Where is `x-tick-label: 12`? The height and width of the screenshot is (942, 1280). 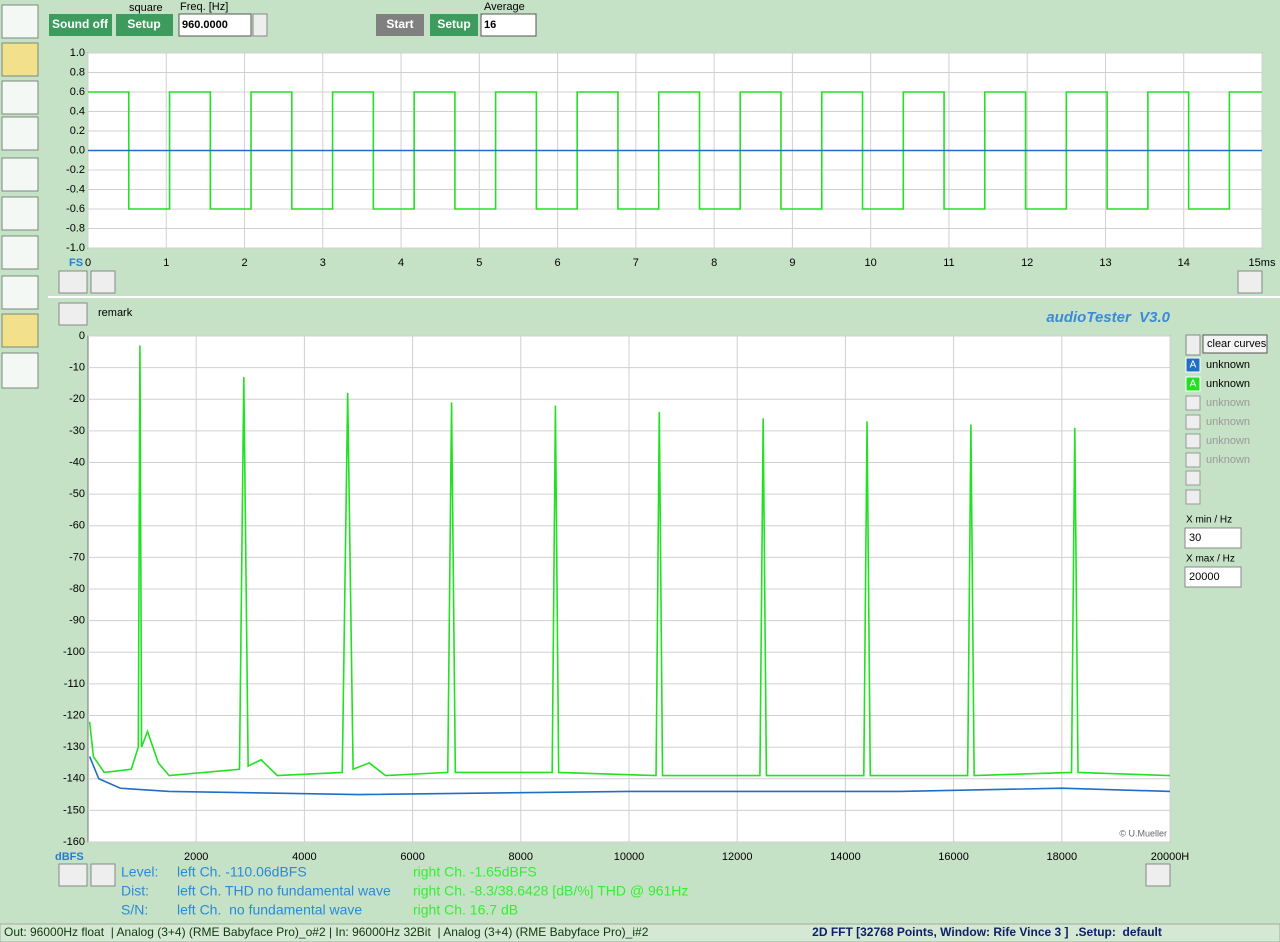 x-tick-label: 12 is located at coordinates (1027, 263).